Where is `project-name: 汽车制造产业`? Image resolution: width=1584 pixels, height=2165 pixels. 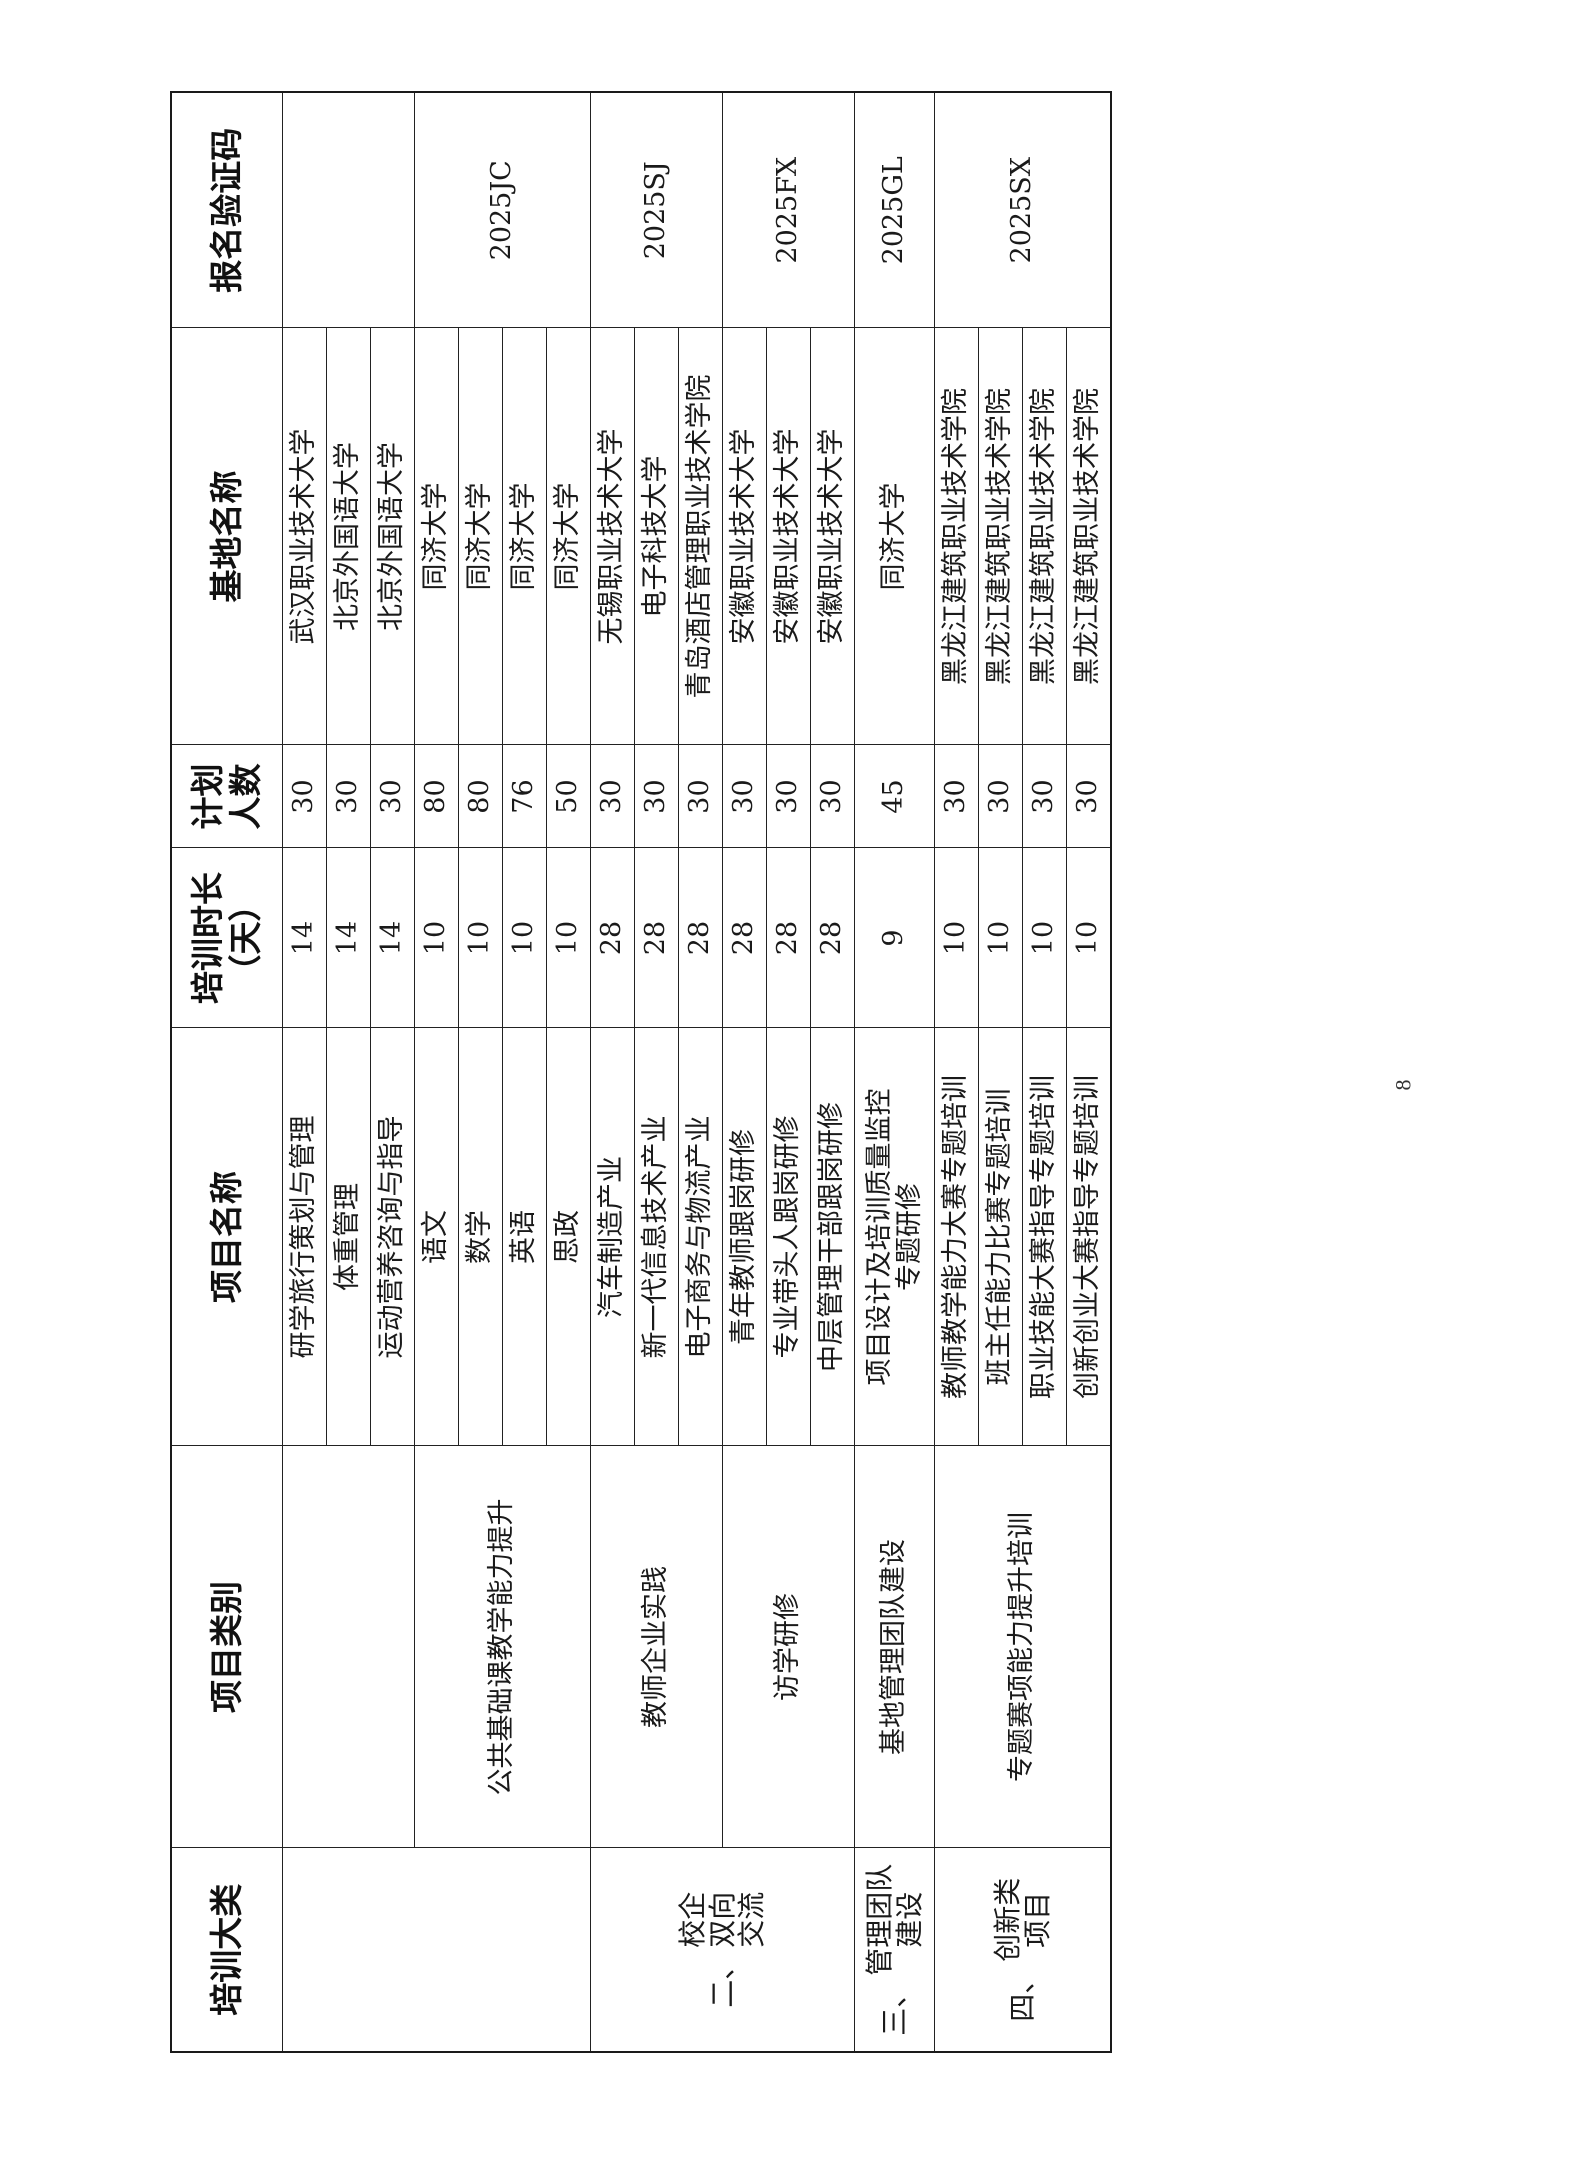 project-name: 汽车制造产业 is located at coordinates (612, 1237).